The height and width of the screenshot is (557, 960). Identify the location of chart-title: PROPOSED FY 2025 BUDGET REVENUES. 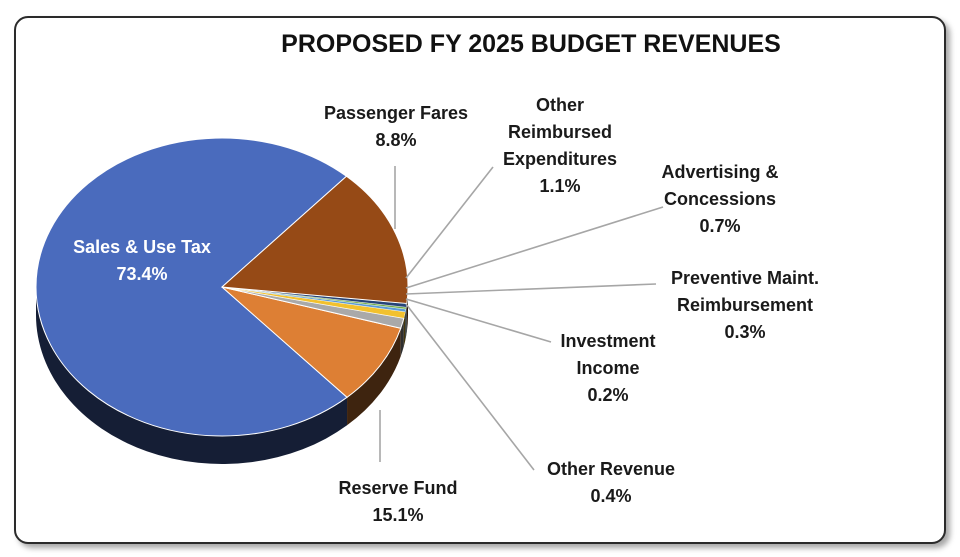
(531, 44).